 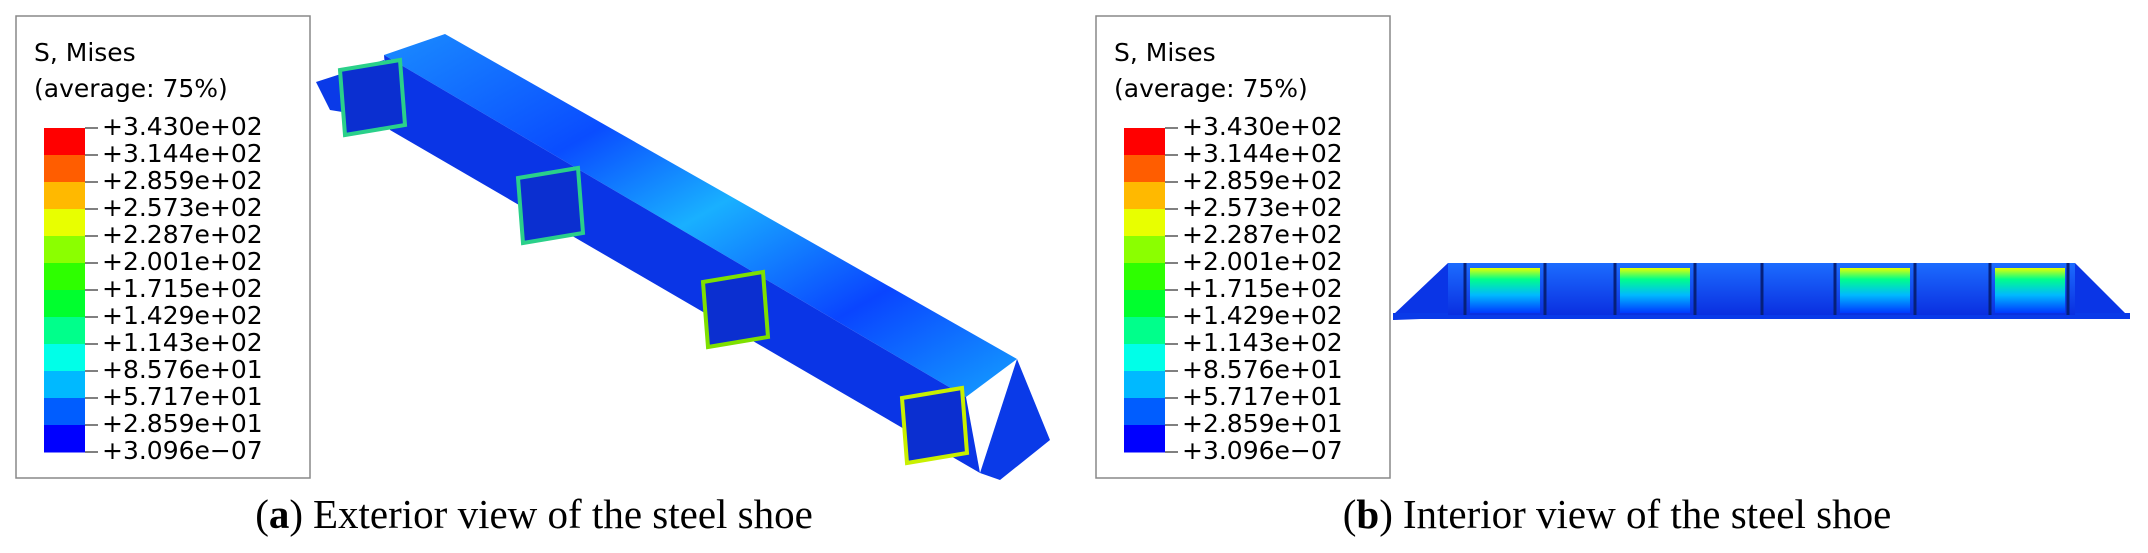 I want to click on caption: (a) Exterior view of the steel shoe, so click(x=534, y=514).